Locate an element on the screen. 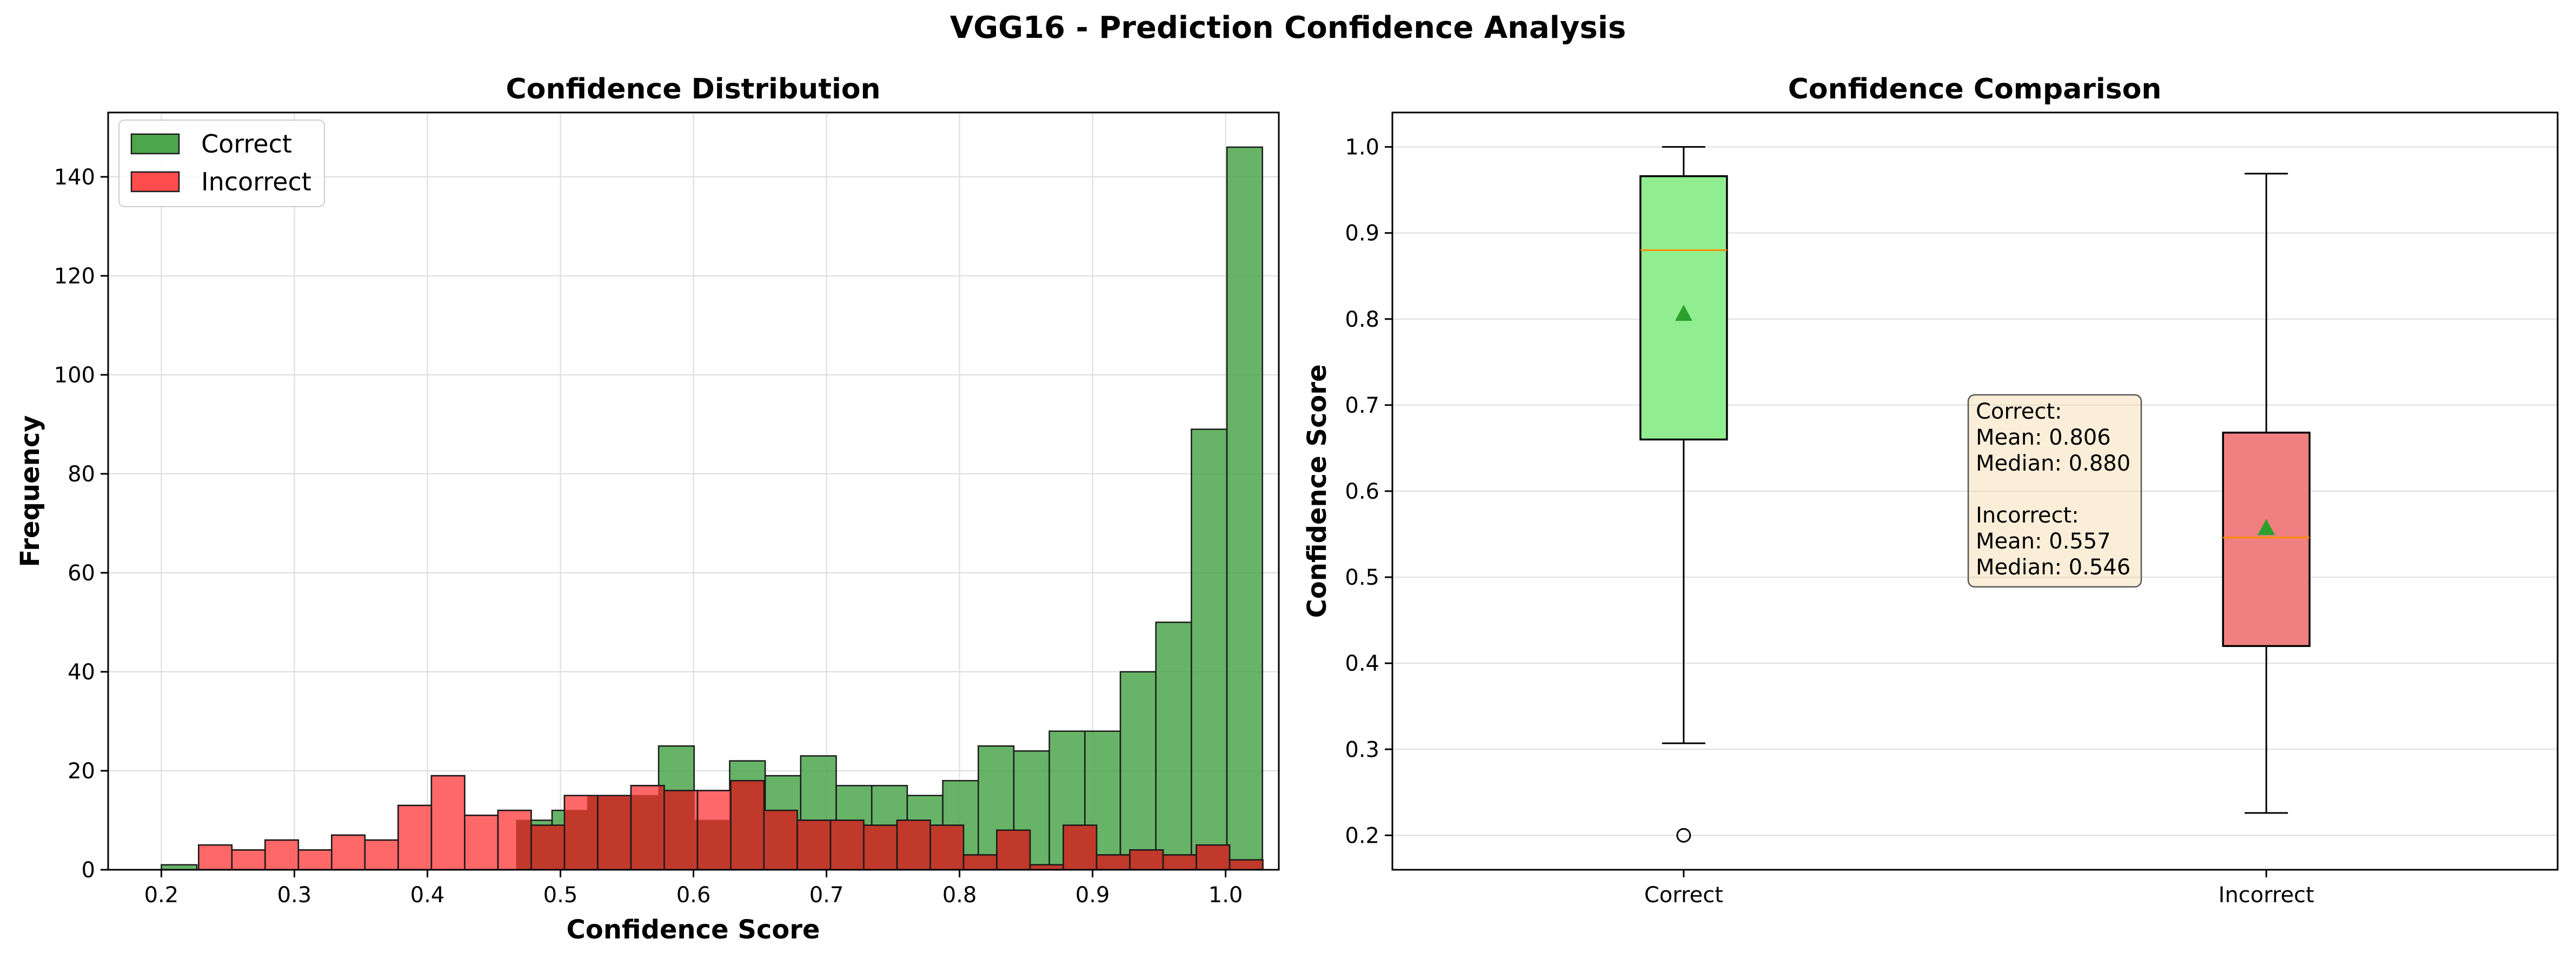 This screenshot has height=959, width=2576. boxplot-x-tick-label: Incorrect is located at coordinates (2266, 896).